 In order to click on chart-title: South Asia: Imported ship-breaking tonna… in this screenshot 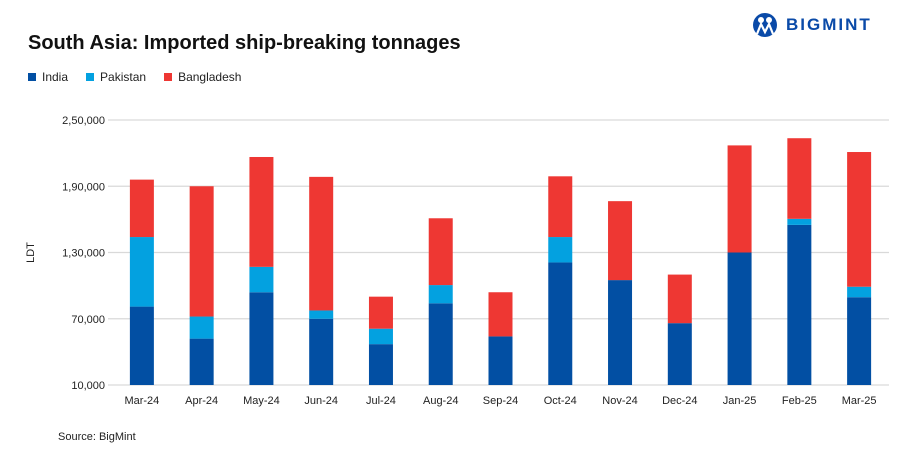, I will do `click(244, 43)`.